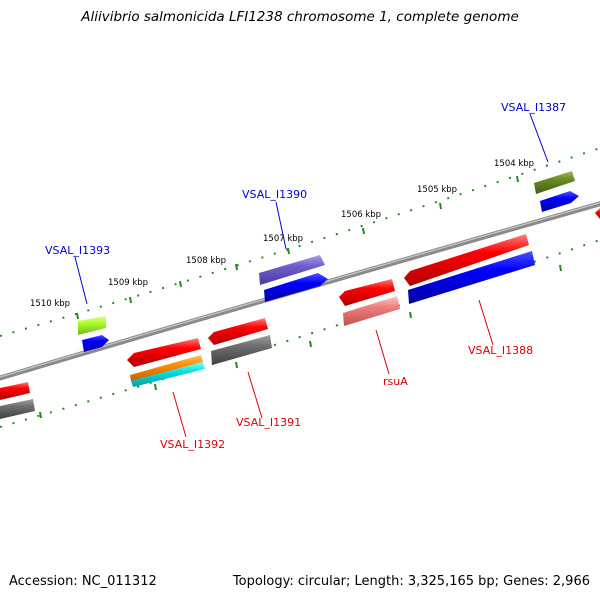 This screenshot has height=600, width=600. What do you see at coordinates (533, 107) in the screenshot?
I see `gene-label-vsal-i1387: VSAL_I1387` at bounding box center [533, 107].